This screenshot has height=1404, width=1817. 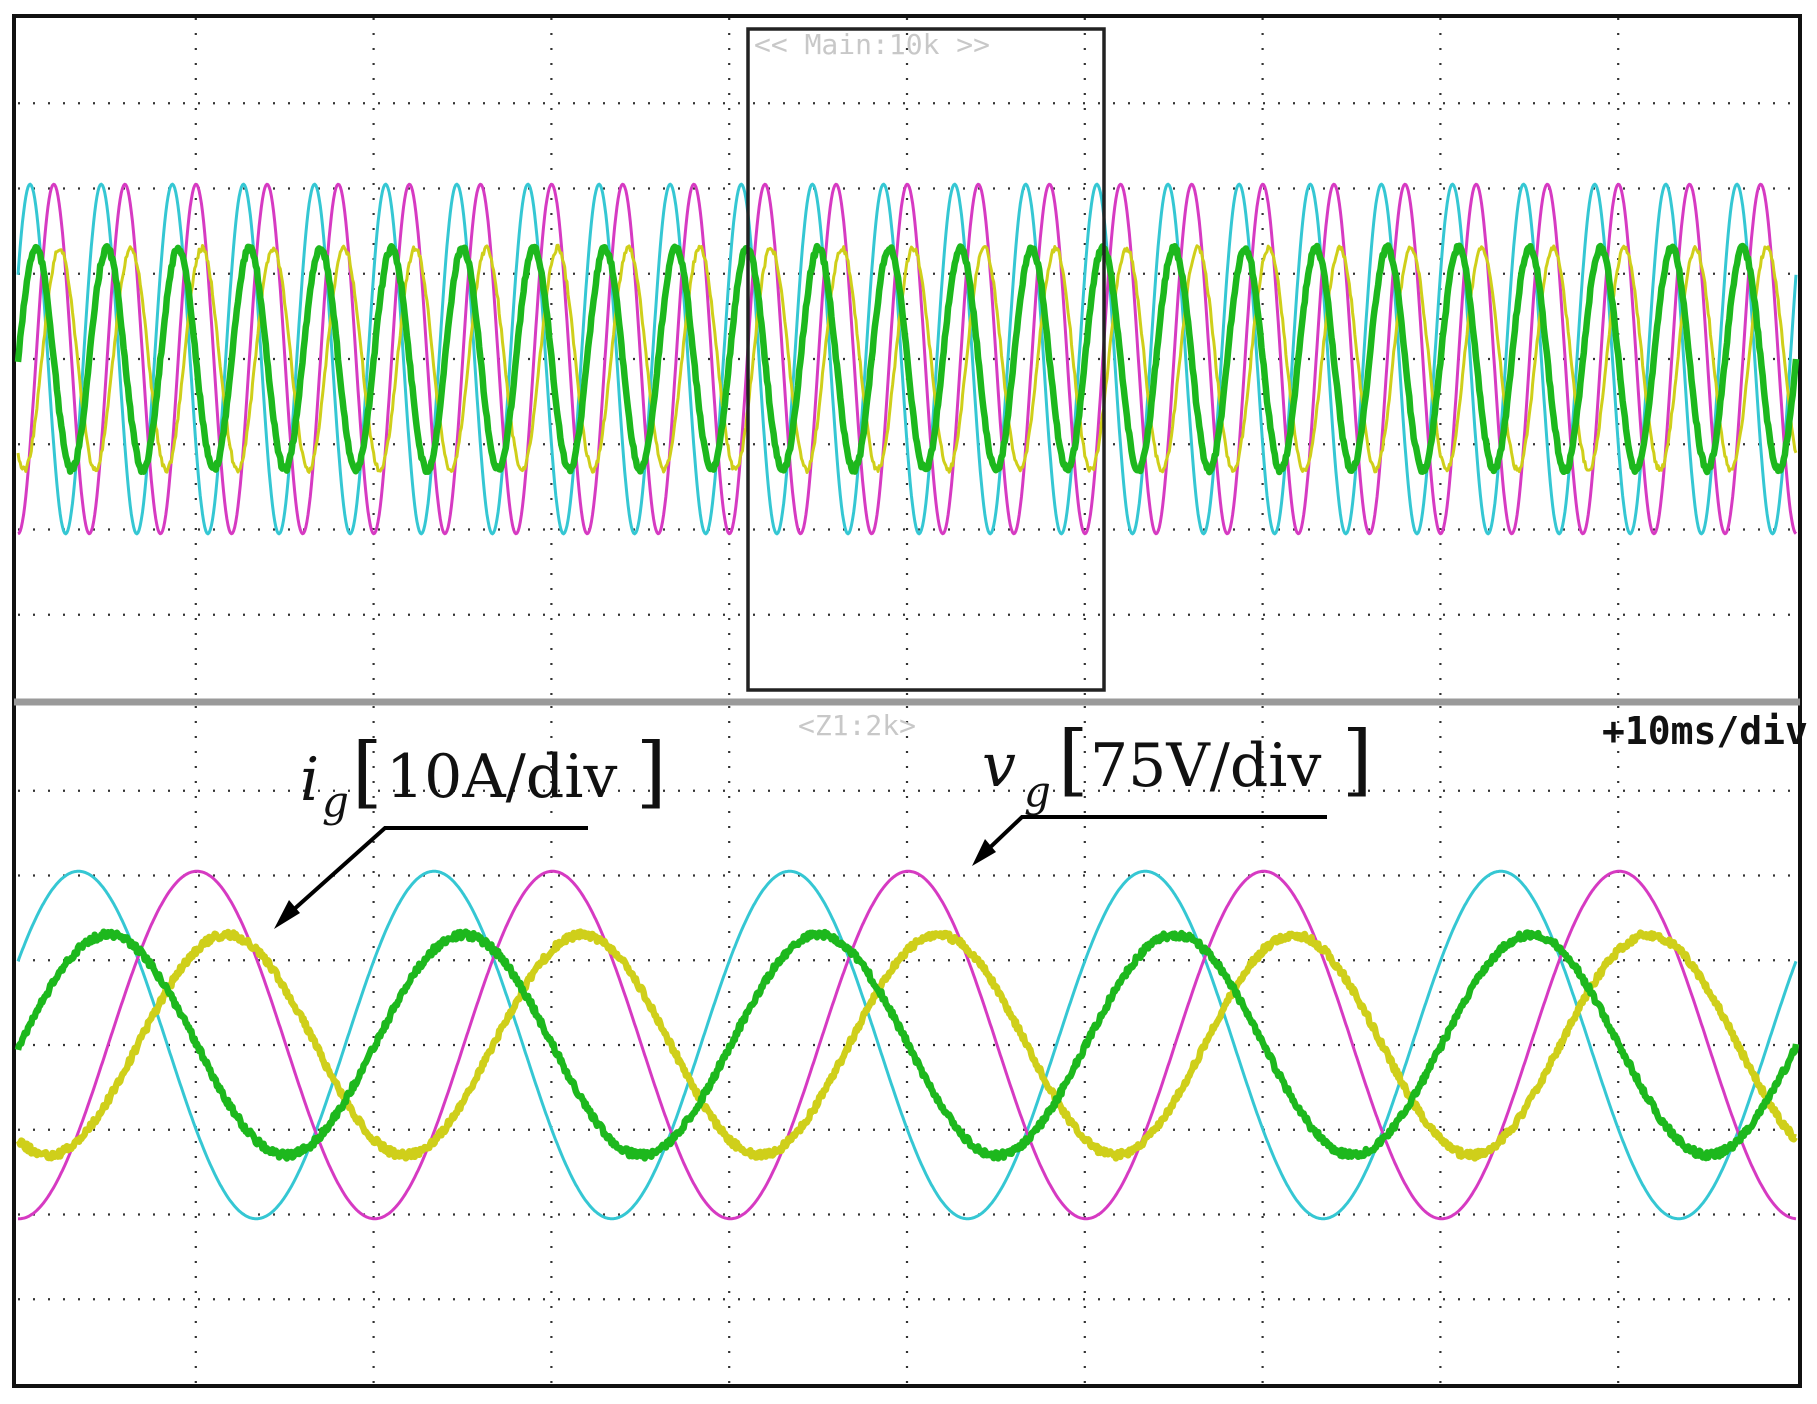 I want to click on timebase-readout: +10ms/div, so click(x=1705, y=731).